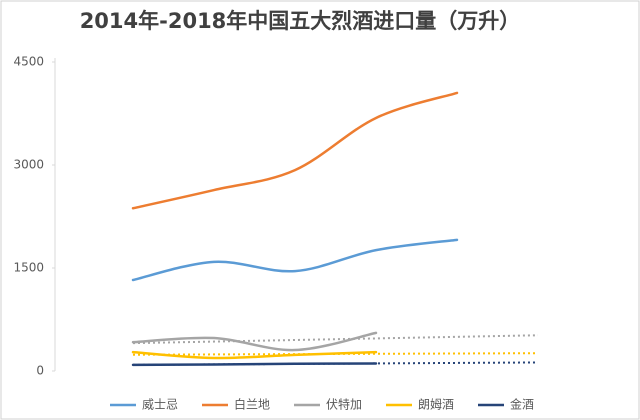  What do you see at coordinates (344, 404) in the screenshot?
I see `legend-label: 伏特加` at bounding box center [344, 404].